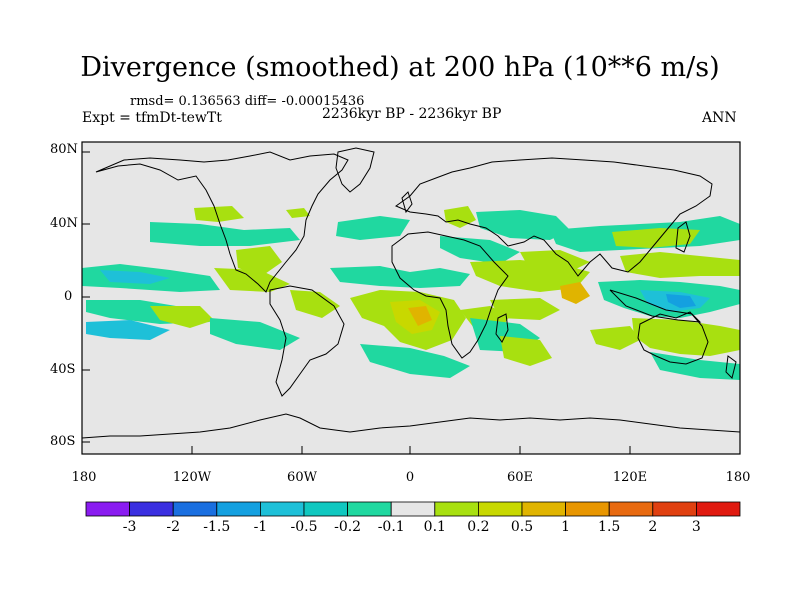 This screenshot has width=800, height=600. I want to click on coastline-madagascar, so click(502, 328).